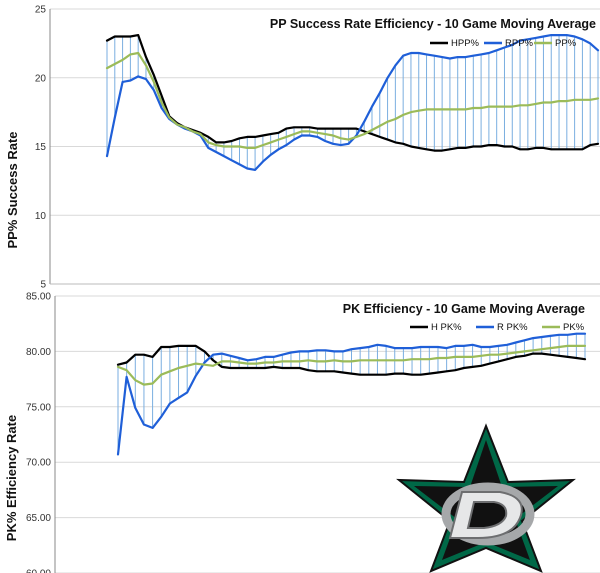 This screenshot has width=600, height=573. What do you see at coordinates (464, 309) in the screenshot?
I see `pk-chart-title: PK Efficiency - 10 Game Moving Average` at bounding box center [464, 309].